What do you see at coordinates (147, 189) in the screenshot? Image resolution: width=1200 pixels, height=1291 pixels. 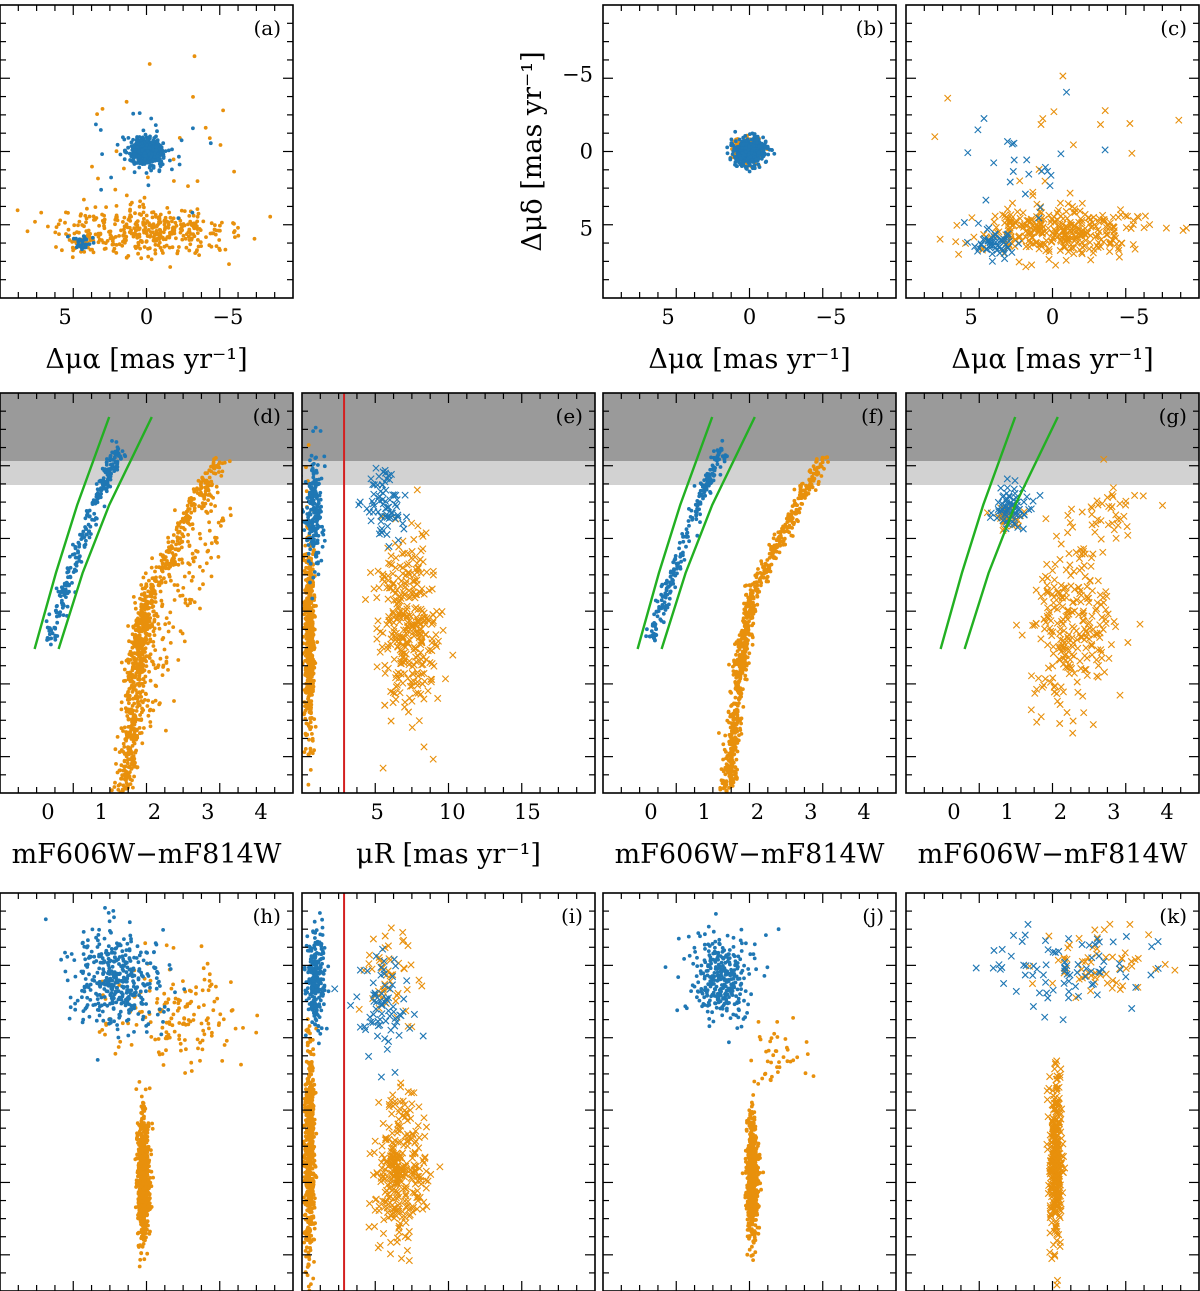 I see `panel-a: 5 0 −5(a)Δμα [mas yr⁻¹]` at bounding box center [147, 189].